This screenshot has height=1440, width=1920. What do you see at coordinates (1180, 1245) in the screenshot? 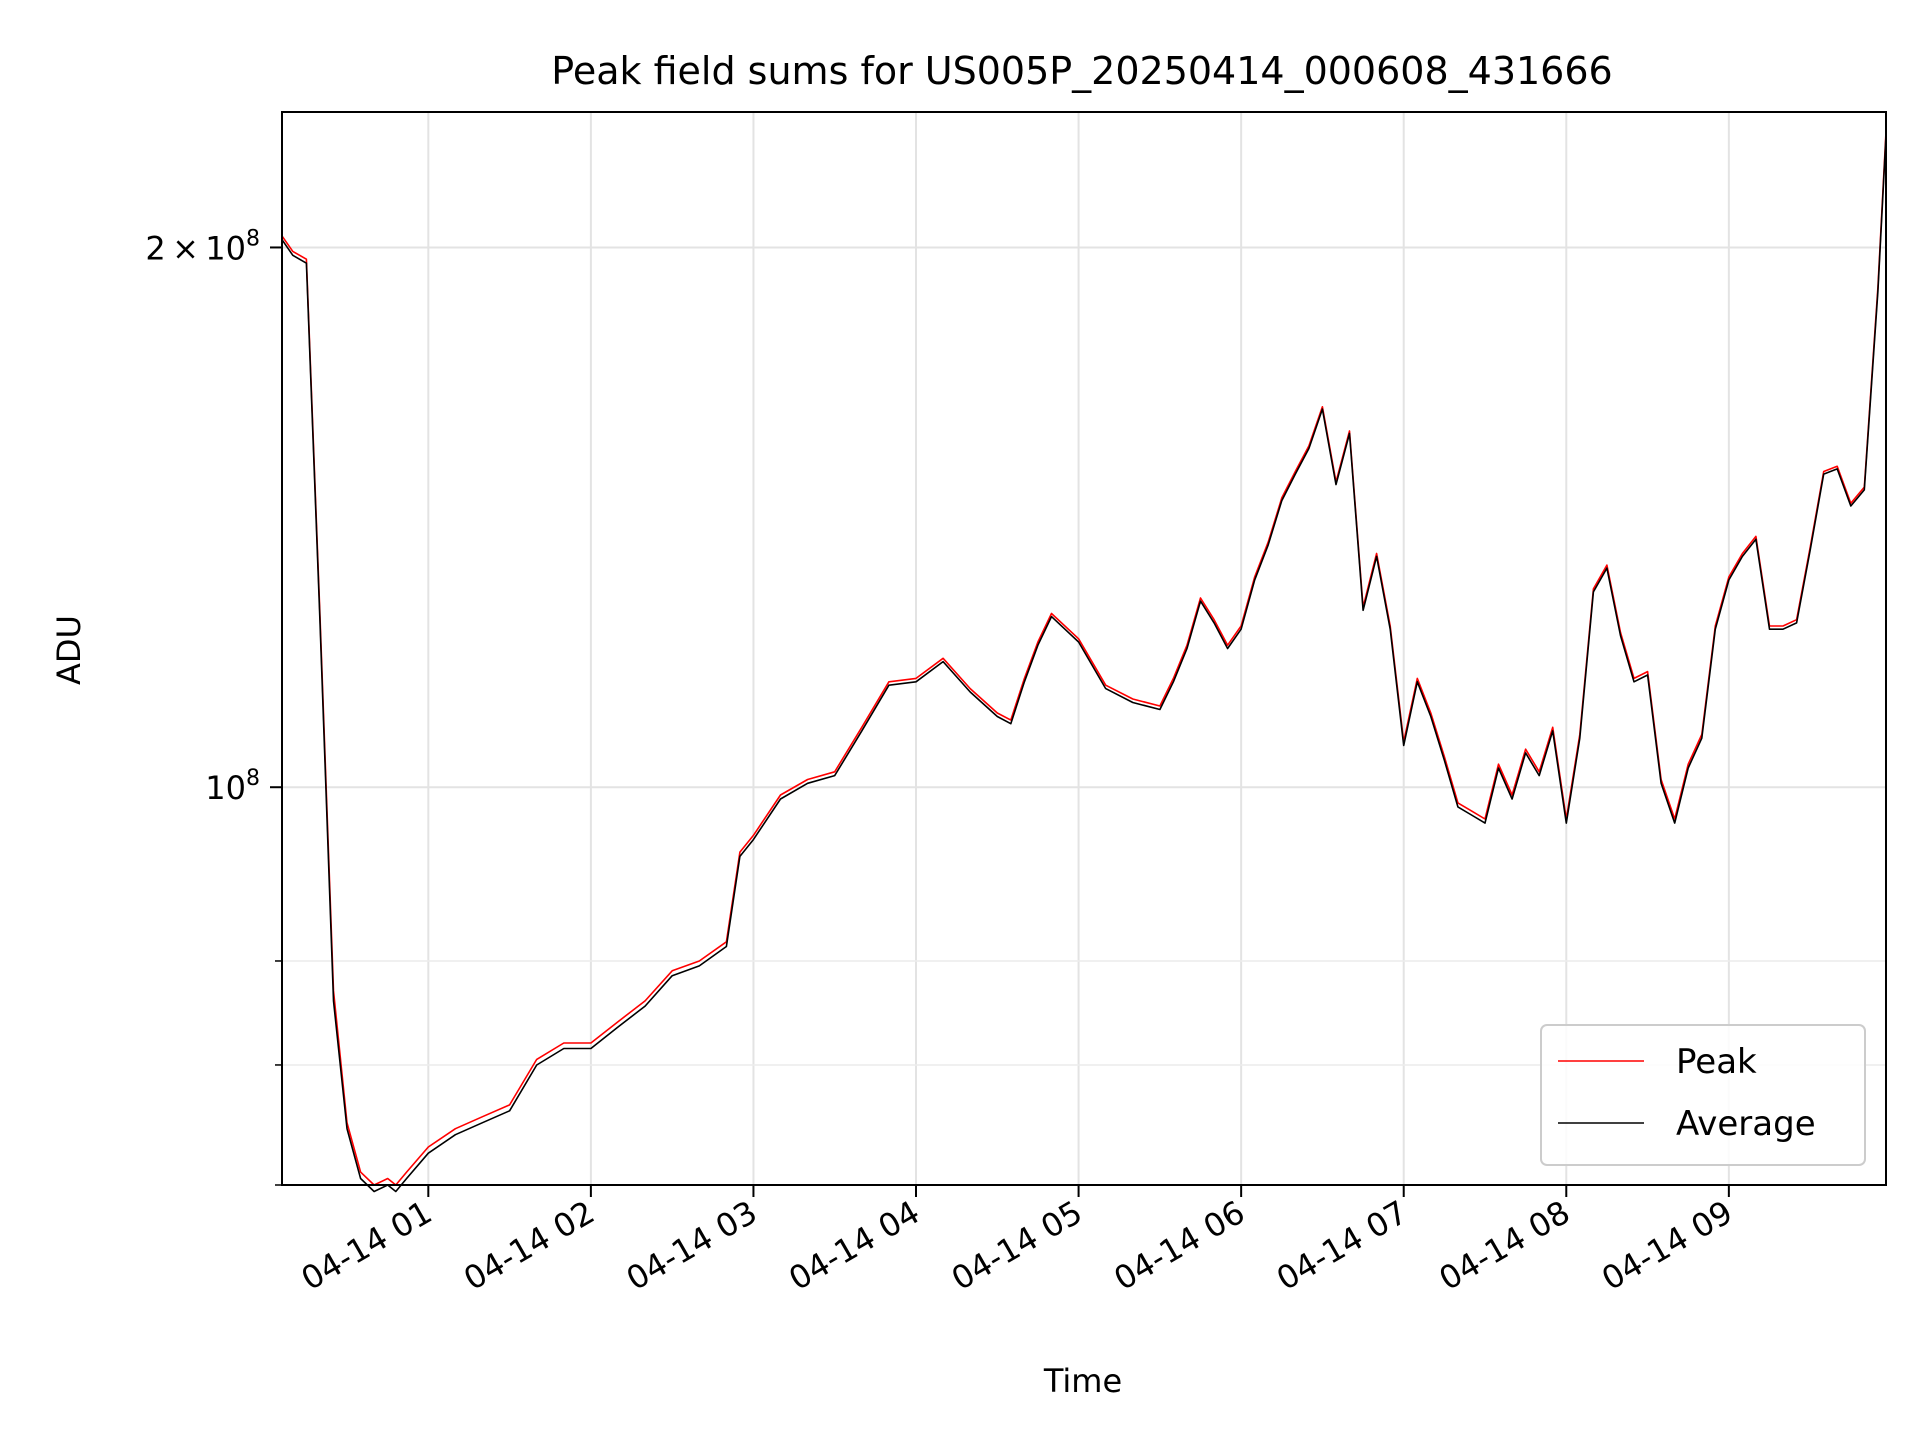
I see `x-tick-label: 04-14 06` at bounding box center [1180, 1245].